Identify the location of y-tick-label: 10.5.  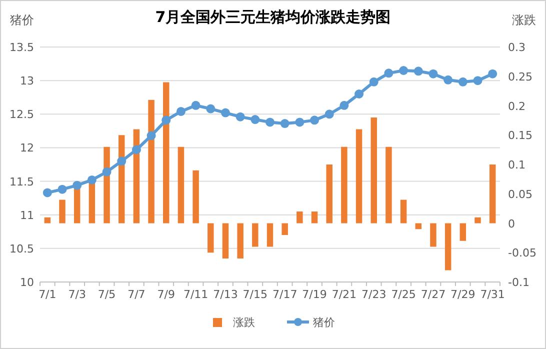
(22, 249).